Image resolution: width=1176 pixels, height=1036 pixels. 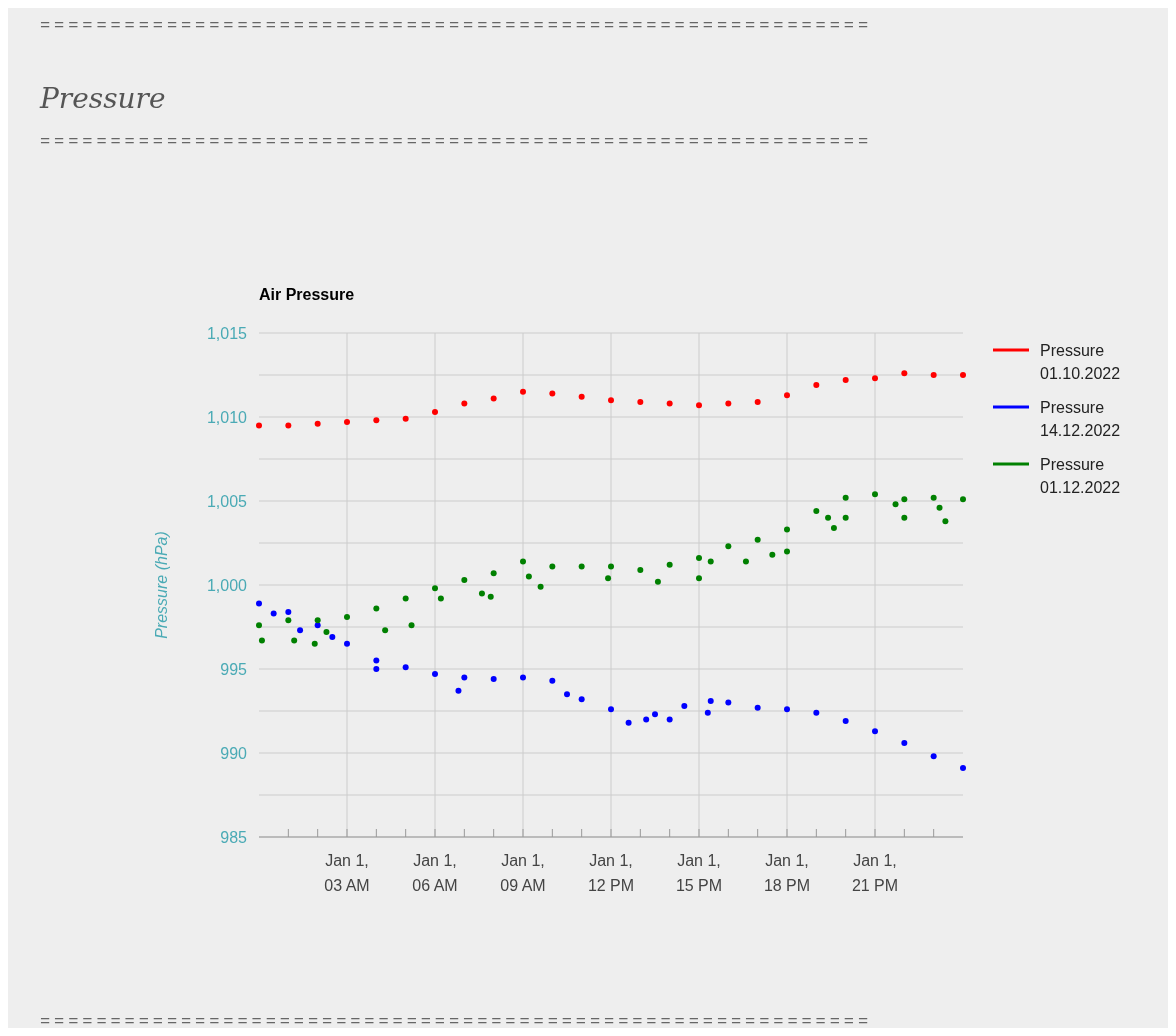 What do you see at coordinates (875, 873) in the screenshot?
I see `x-tick-label: Jan 1, 21 PM` at bounding box center [875, 873].